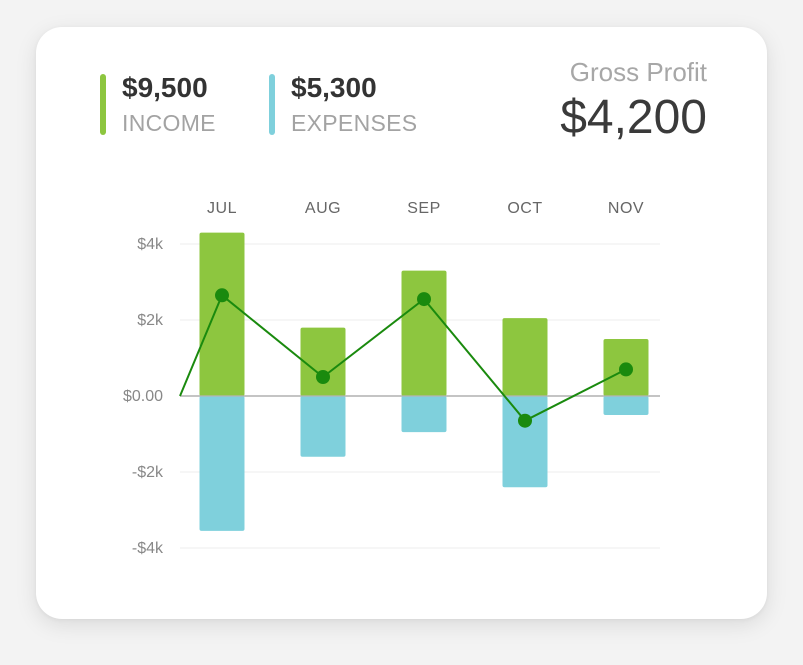 The height and width of the screenshot is (665, 803). Describe the element at coordinates (638, 72) in the screenshot. I see `gross-profit-label: Gross Profit` at that location.